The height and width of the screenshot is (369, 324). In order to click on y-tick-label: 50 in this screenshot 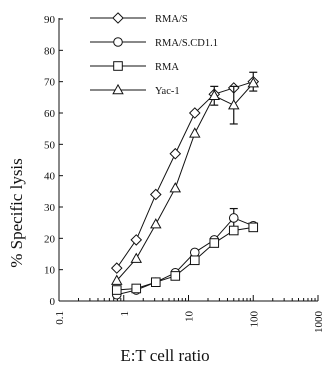, I will do `click(50, 145)`.